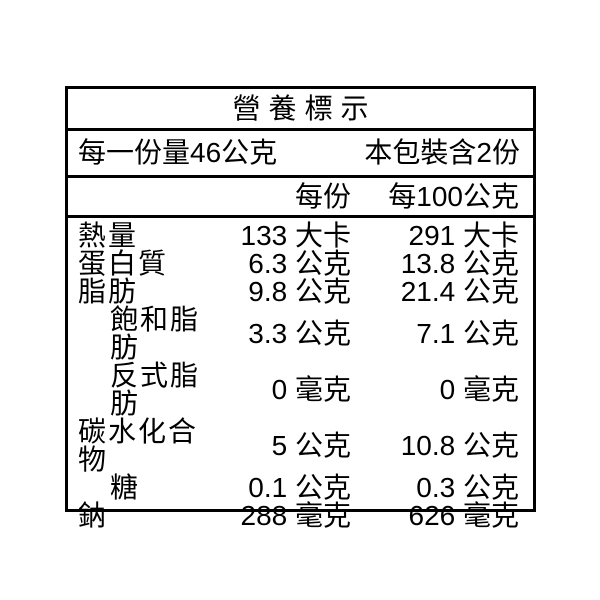 The height and width of the screenshot is (600, 600). I want to click on per-100g-column-header: 每100公克, so click(453, 196).